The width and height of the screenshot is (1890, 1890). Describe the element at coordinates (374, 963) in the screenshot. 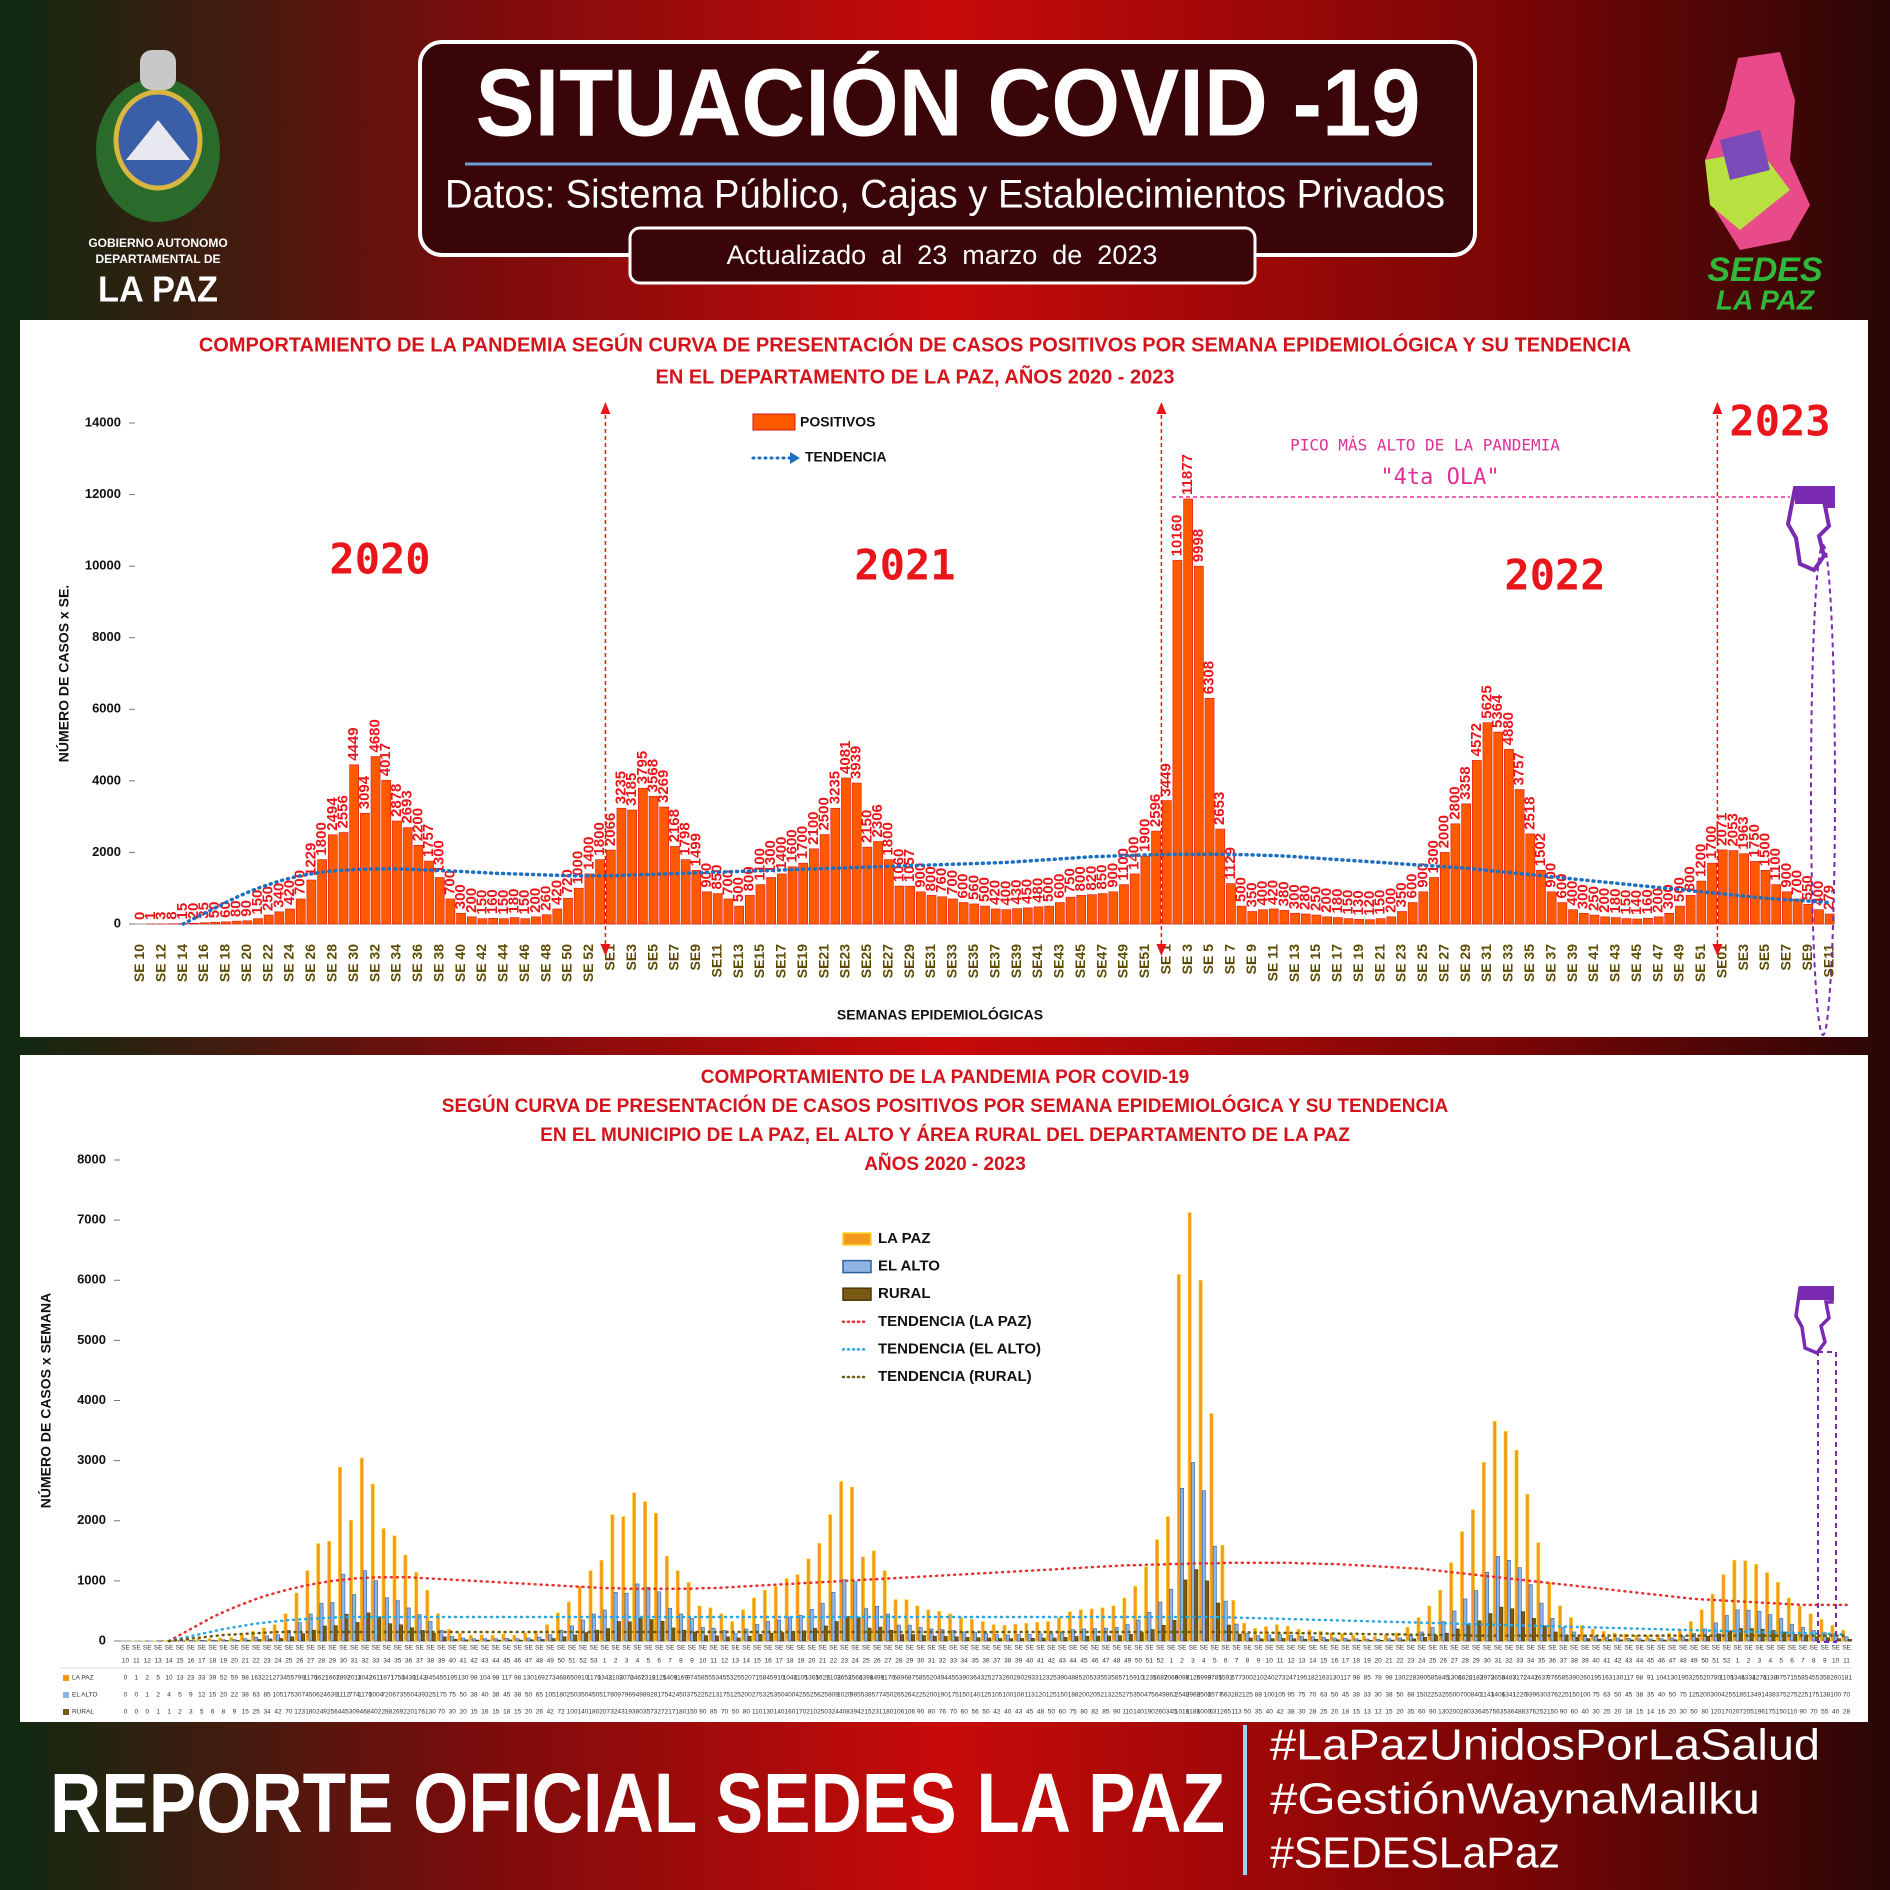

I see `x-tick-label: SE 32` at that location.